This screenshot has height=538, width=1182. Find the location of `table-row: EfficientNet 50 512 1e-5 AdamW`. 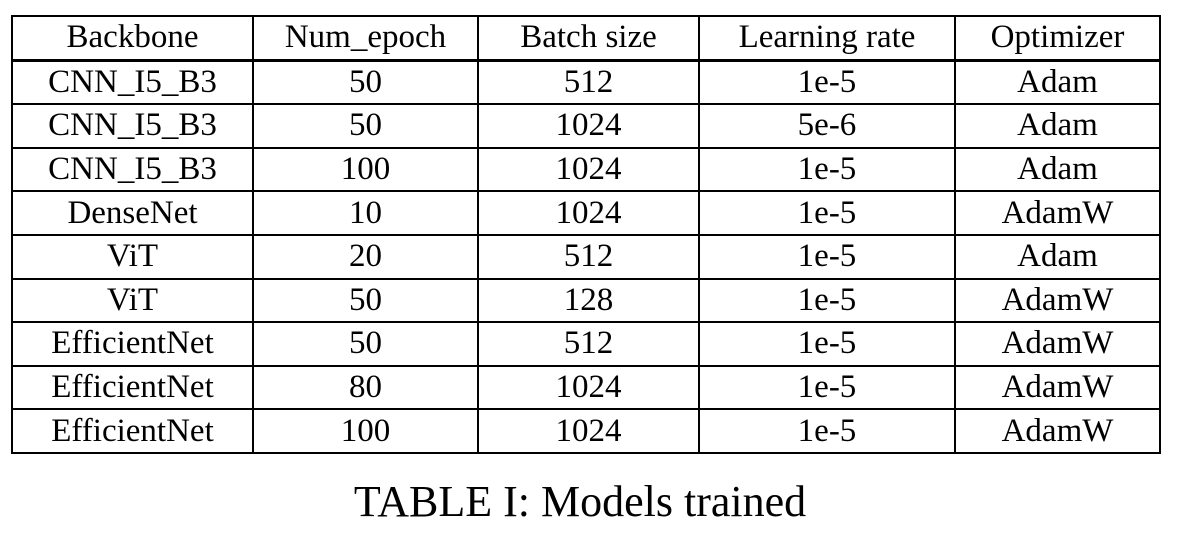

table-row: EfficientNet 50 512 1e-5 AdamW is located at coordinates (586, 344).